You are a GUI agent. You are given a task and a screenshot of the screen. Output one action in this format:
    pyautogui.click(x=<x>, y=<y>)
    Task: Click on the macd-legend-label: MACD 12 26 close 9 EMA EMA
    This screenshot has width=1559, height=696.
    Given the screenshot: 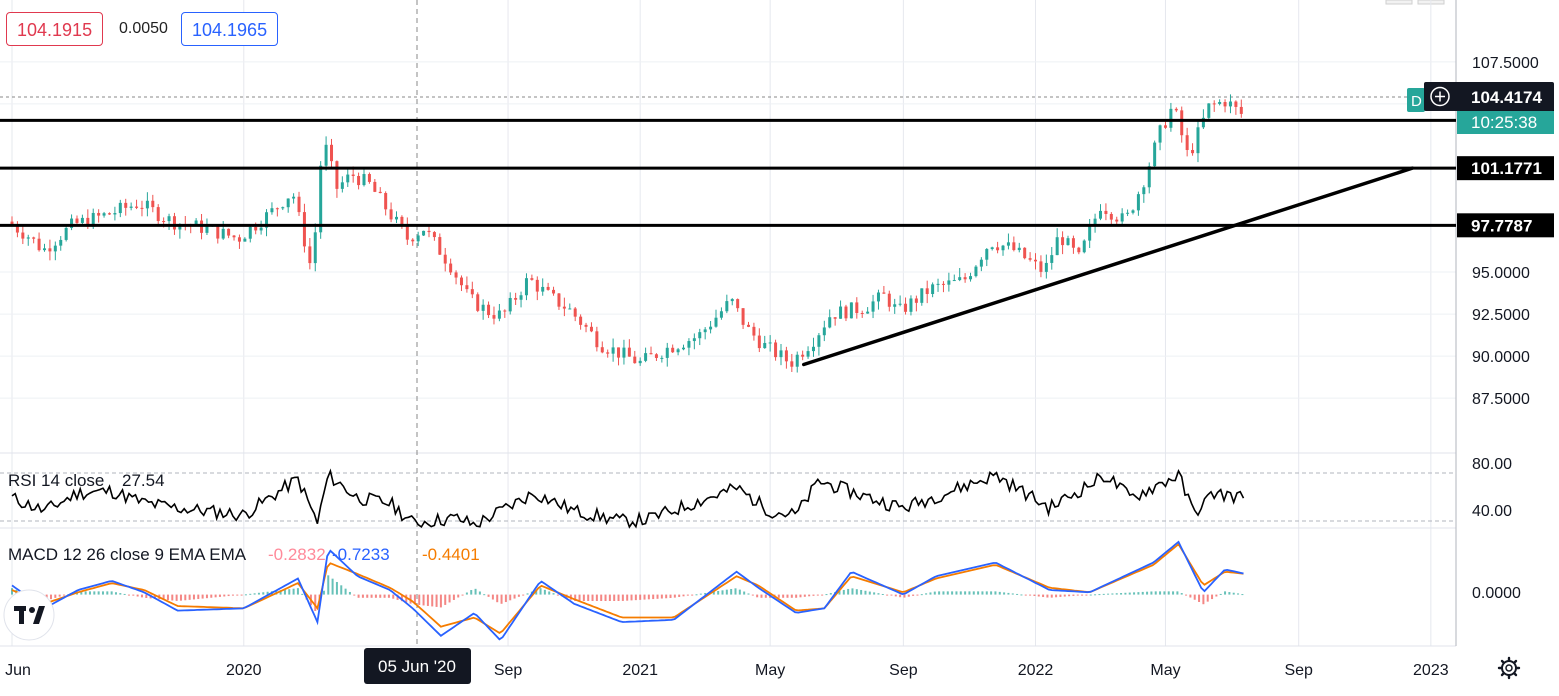 What is the action you would take?
    pyautogui.click(x=127, y=554)
    